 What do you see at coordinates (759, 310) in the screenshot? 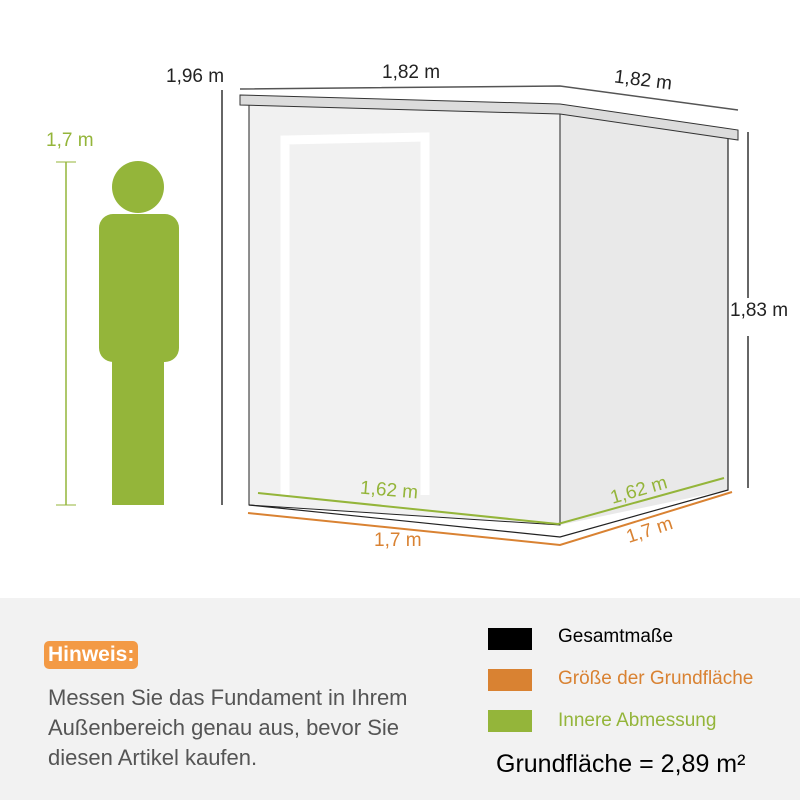
I see `wall-height-label: 1,83 m` at bounding box center [759, 310].